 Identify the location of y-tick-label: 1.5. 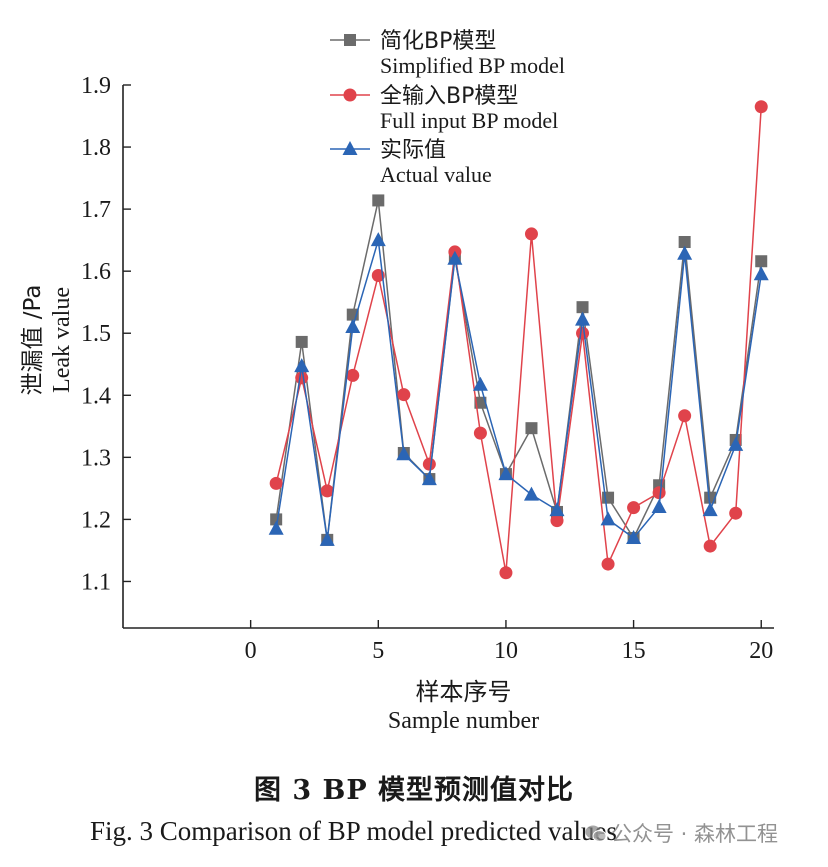
(96, 334).